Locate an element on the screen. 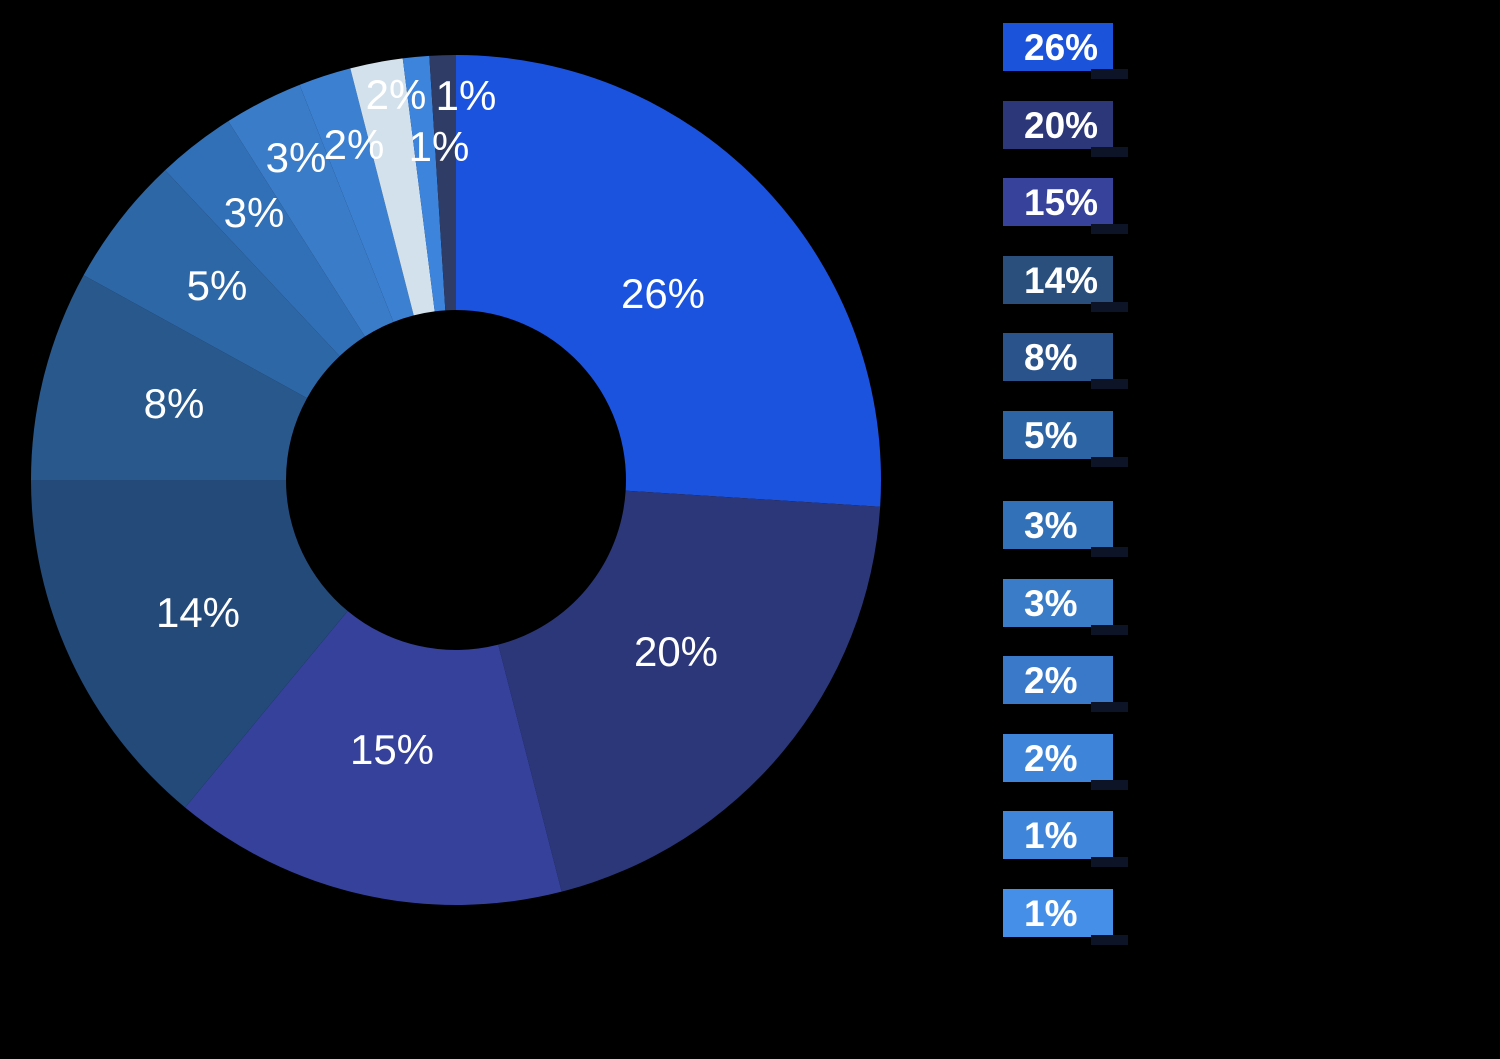  legend-item: 5% is located at coordinates (1065, 439).